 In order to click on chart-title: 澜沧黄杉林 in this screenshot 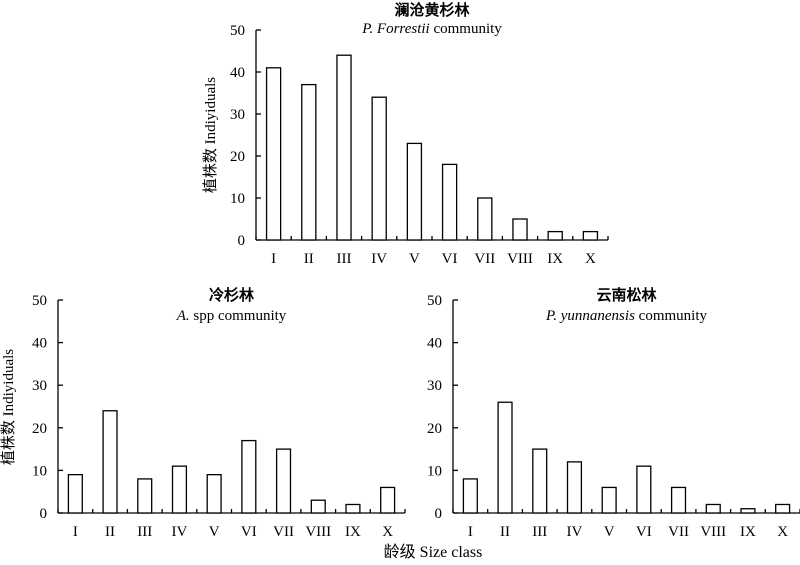, I will do `click(432, 10)`.